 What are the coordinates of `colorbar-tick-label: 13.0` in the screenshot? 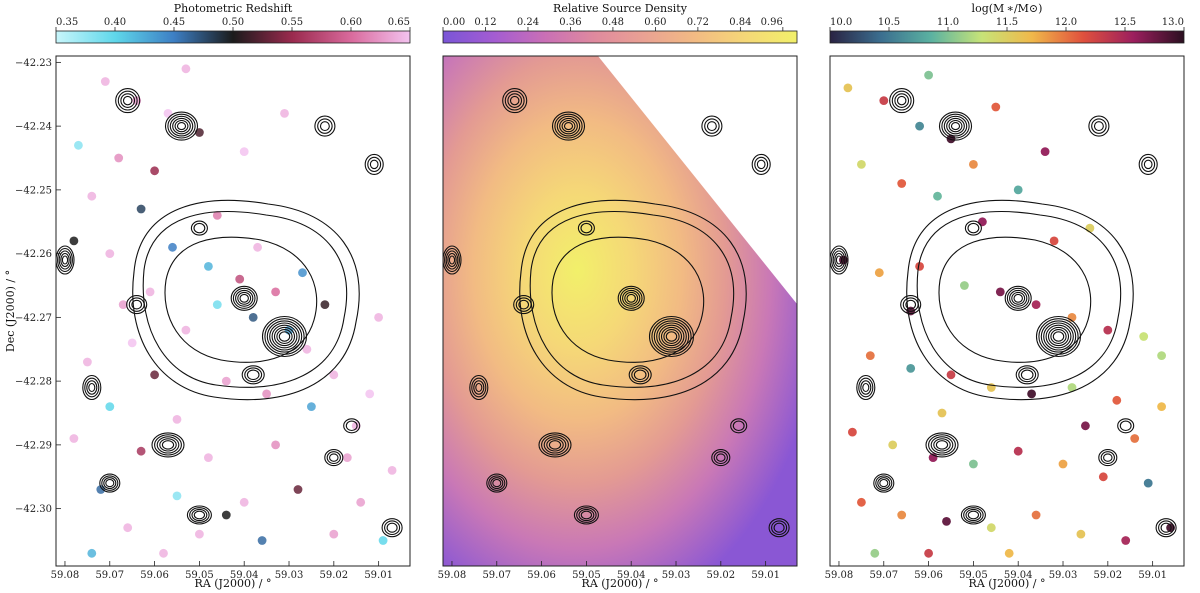 It's located at (1173, 22).